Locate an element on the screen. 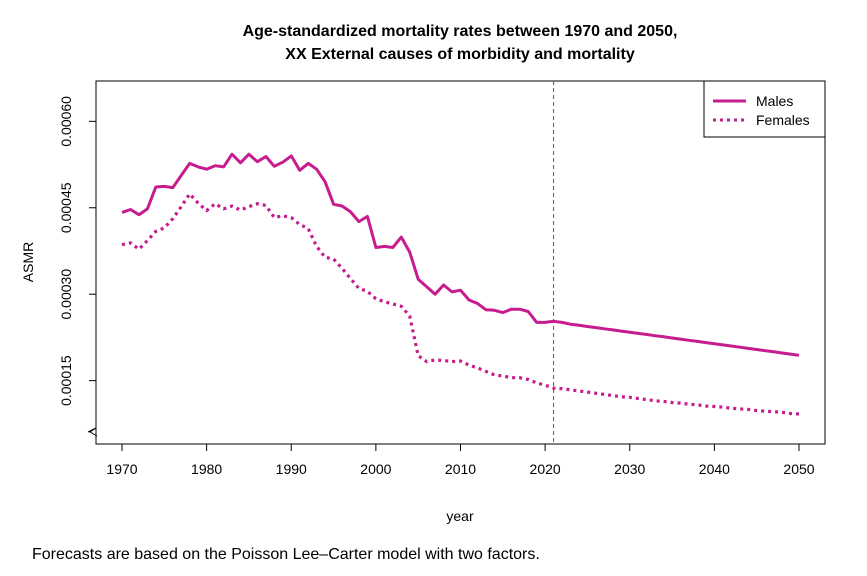 The width and height of the screenshot is (867, 576). x-tick-label: 2030 is located at coordinates (629, 469).